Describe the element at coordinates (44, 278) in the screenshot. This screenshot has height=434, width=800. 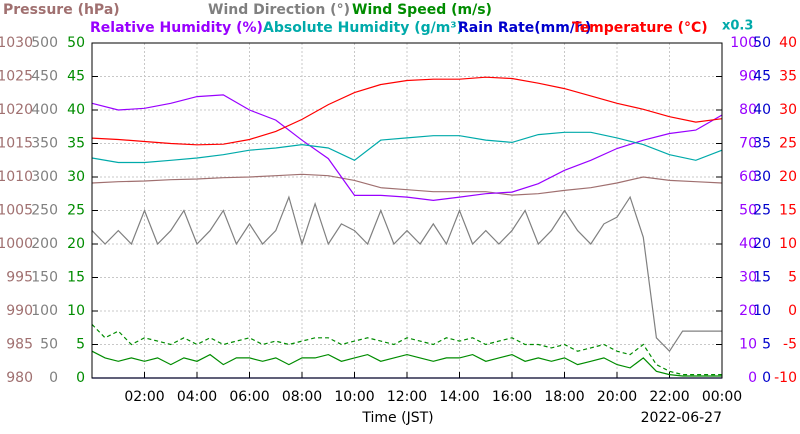
I see `y-tick-label: 150` at that location.